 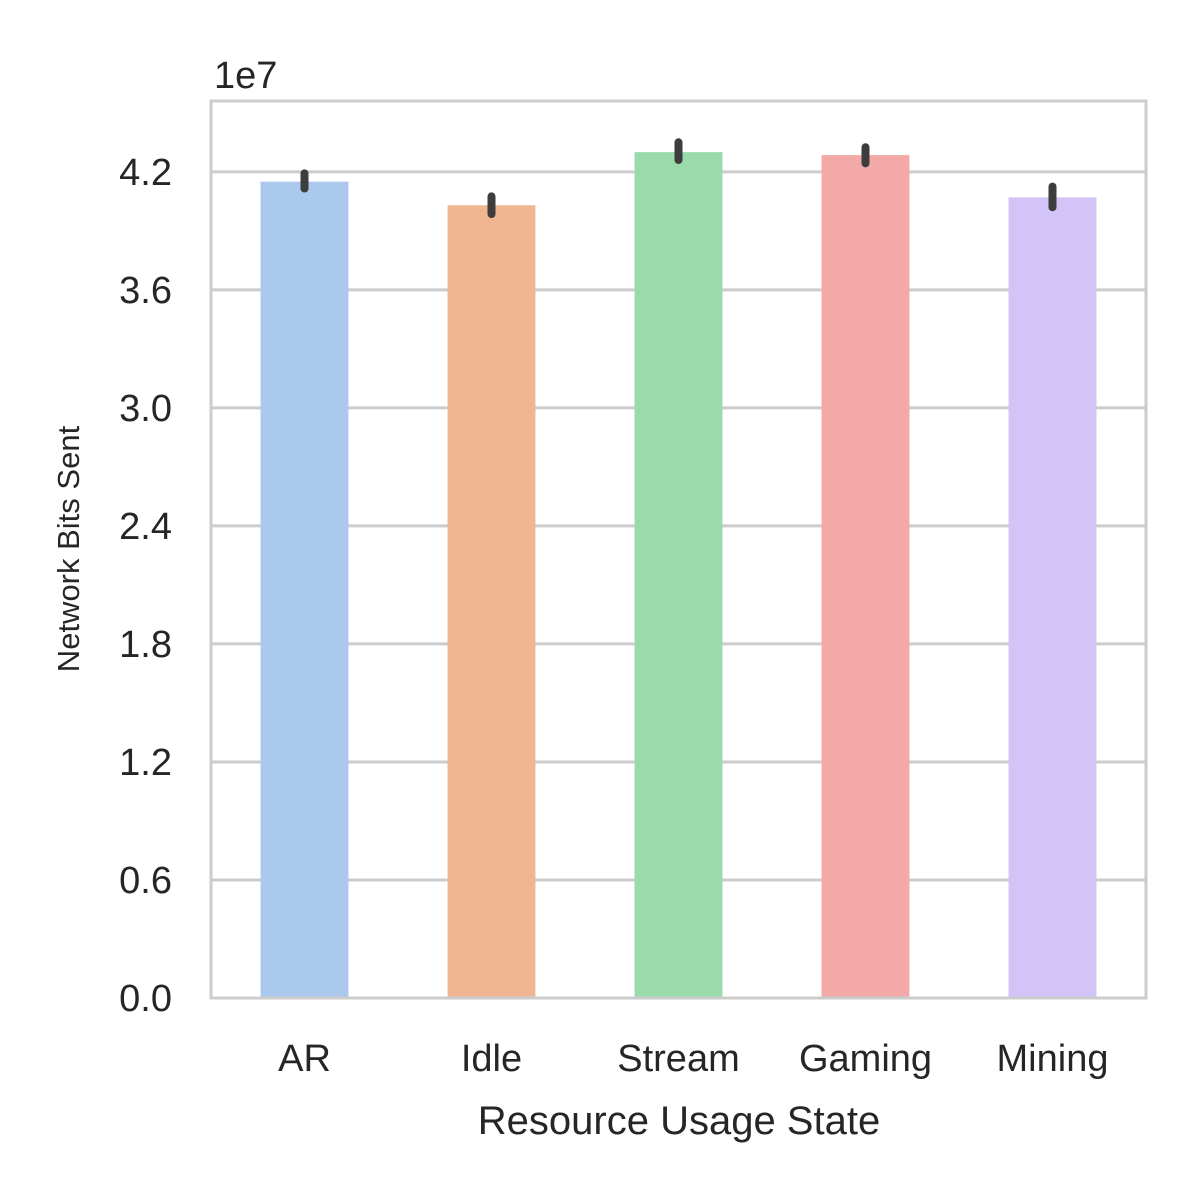 What do you see at coordinates (678, 178) in the screenshot?
I see `error-bars` at bounding box center [678, 178].